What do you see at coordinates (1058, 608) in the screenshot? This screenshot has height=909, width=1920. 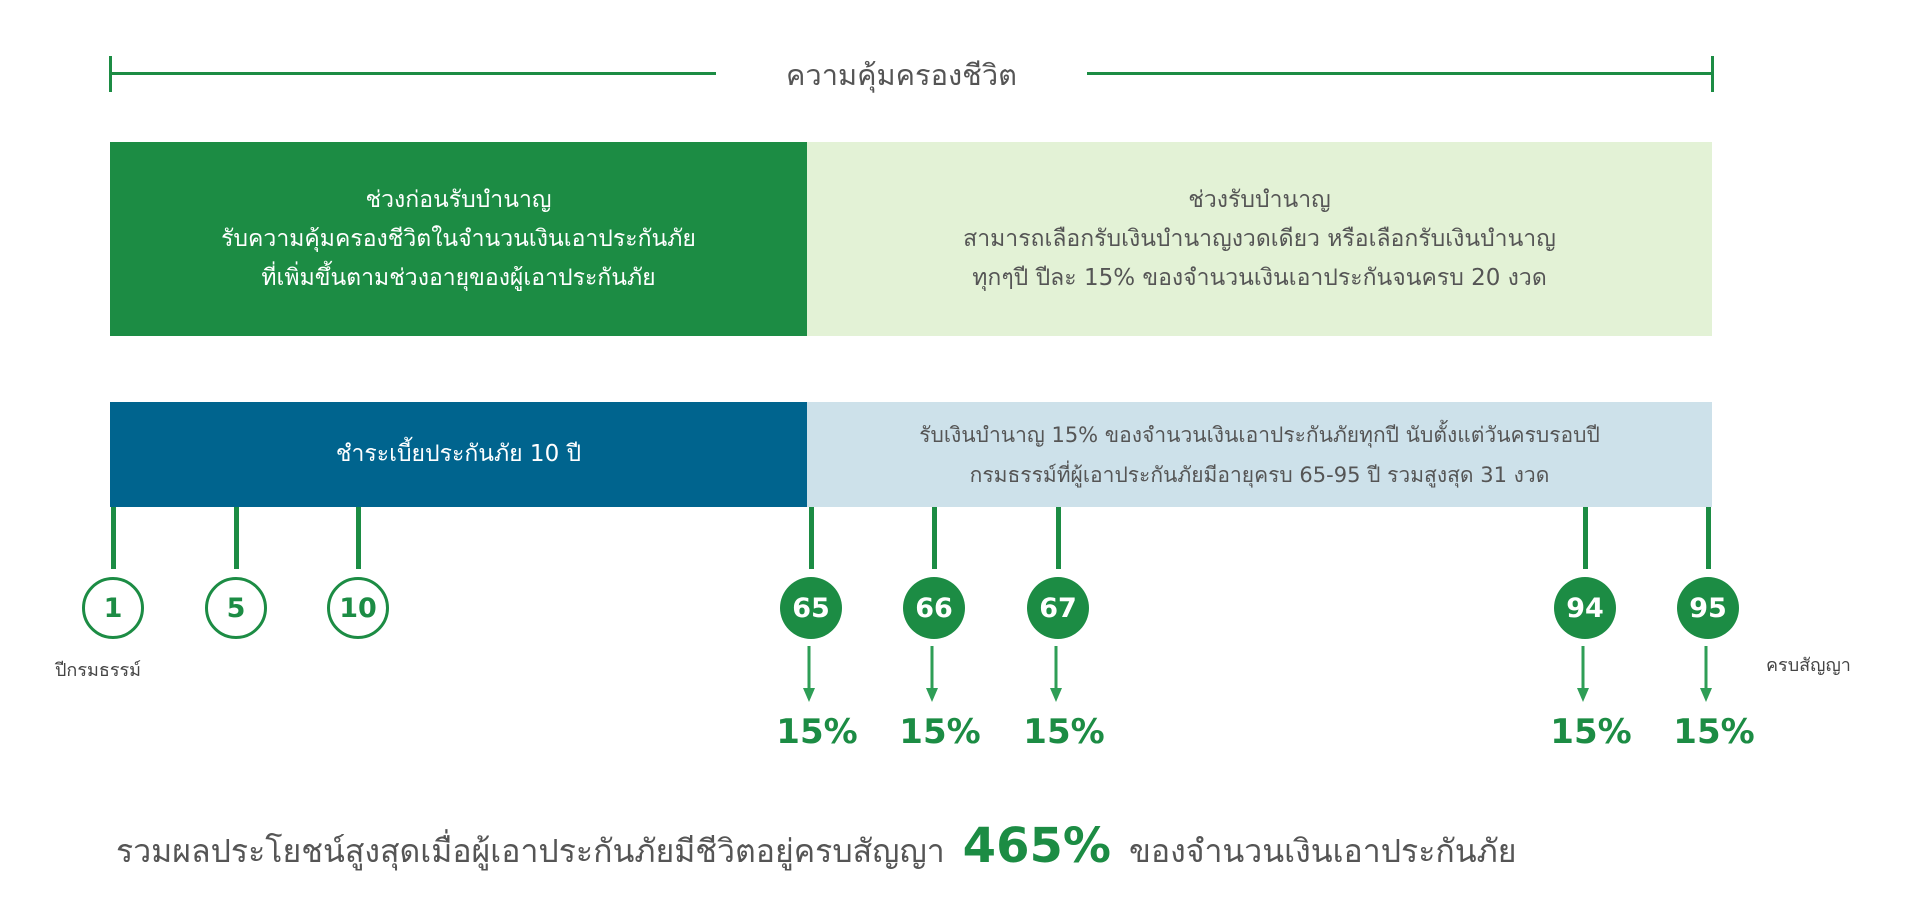 I see `age-marker: 67` at bounding box center [1058, 608].